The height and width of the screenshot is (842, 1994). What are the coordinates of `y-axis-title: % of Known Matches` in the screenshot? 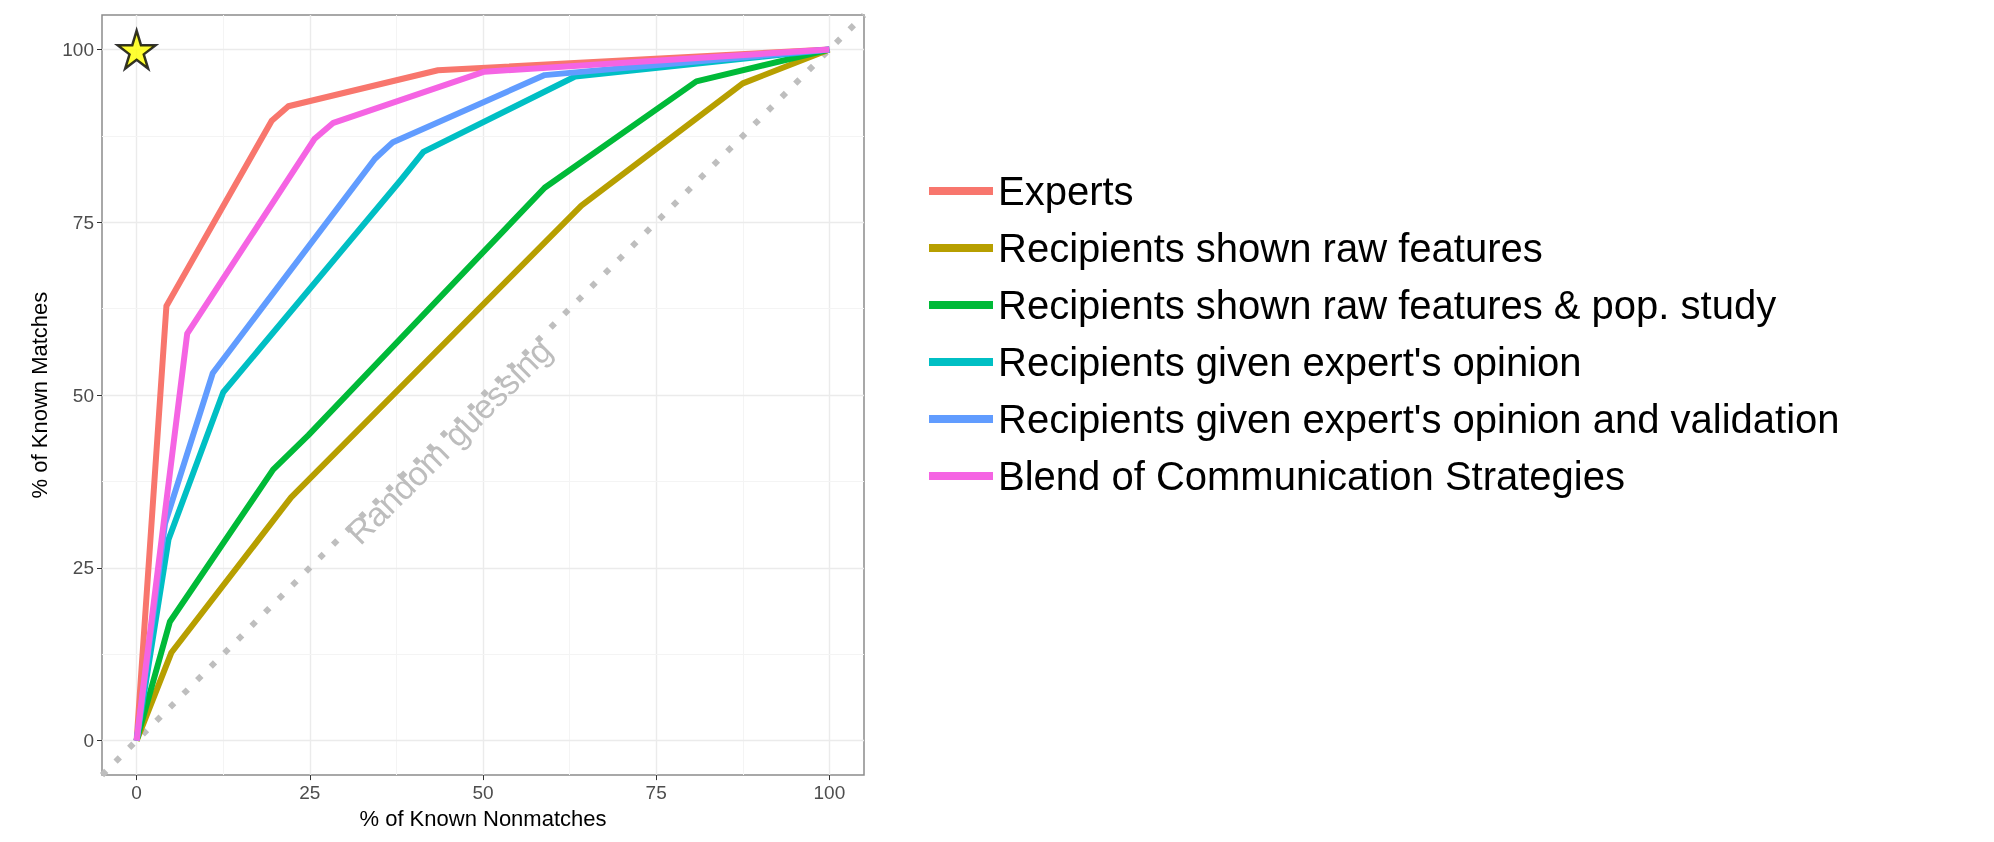 It's located at (39, 395).